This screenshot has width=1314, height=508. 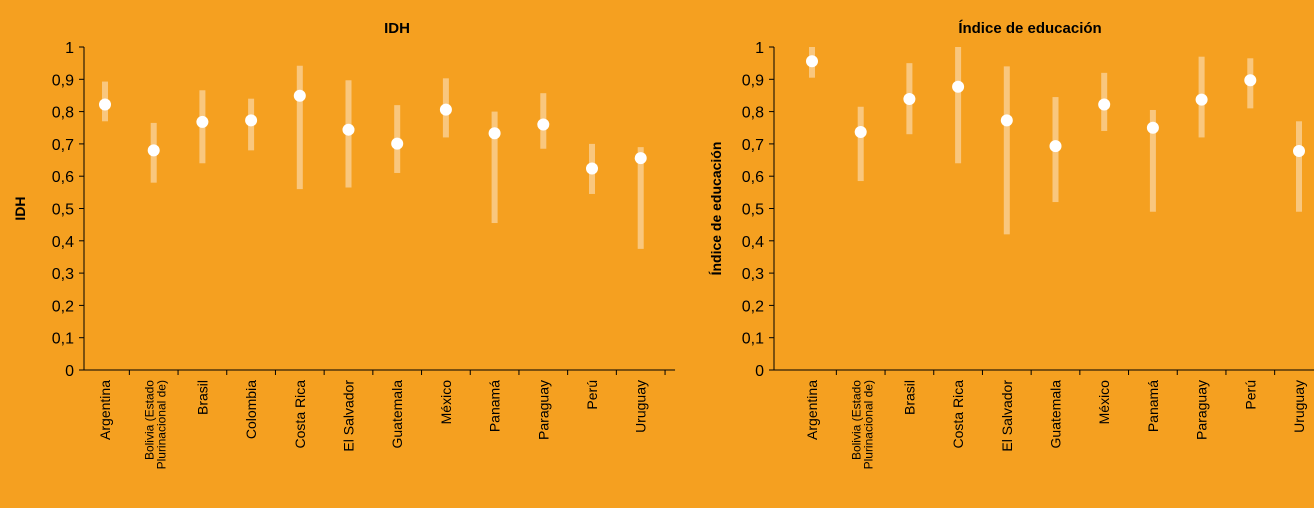 What do you see at coordinates (753, 177) in the screenshot?
I see `chart2-y-tick-label: 0,6` at bounding box center [753, 177].